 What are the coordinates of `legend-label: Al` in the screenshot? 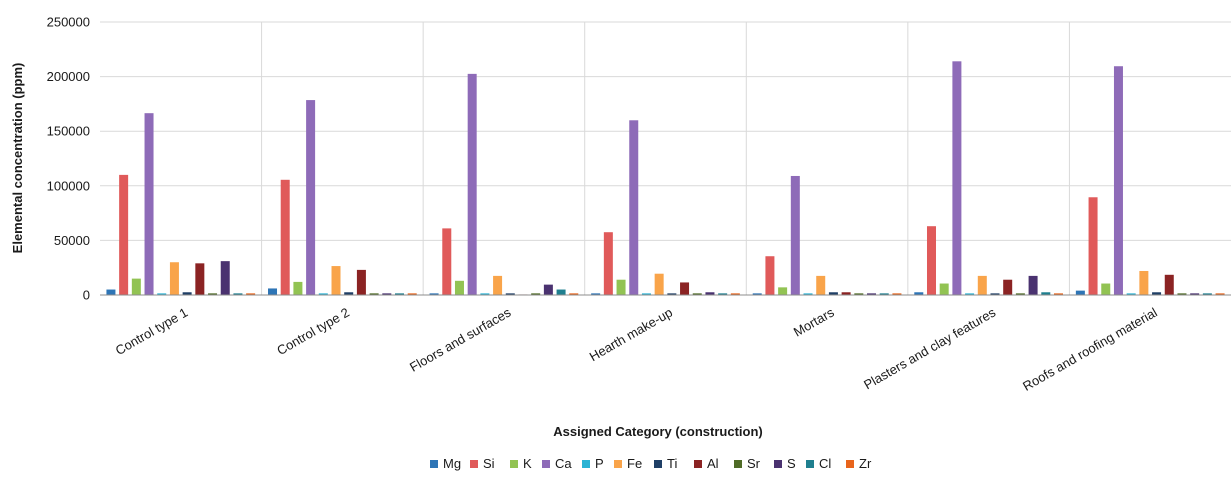 It's located at (713, 463).